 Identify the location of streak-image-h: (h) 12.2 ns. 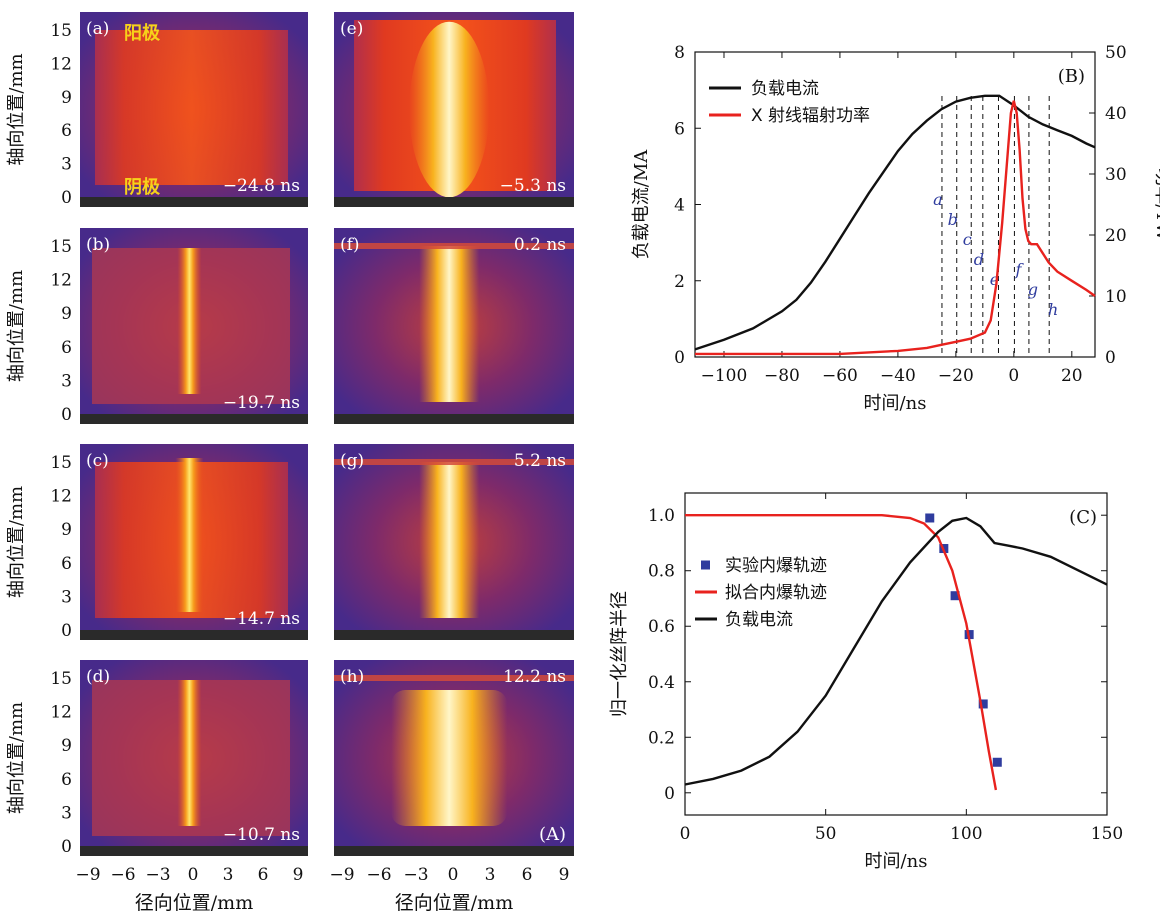
(454, 758).